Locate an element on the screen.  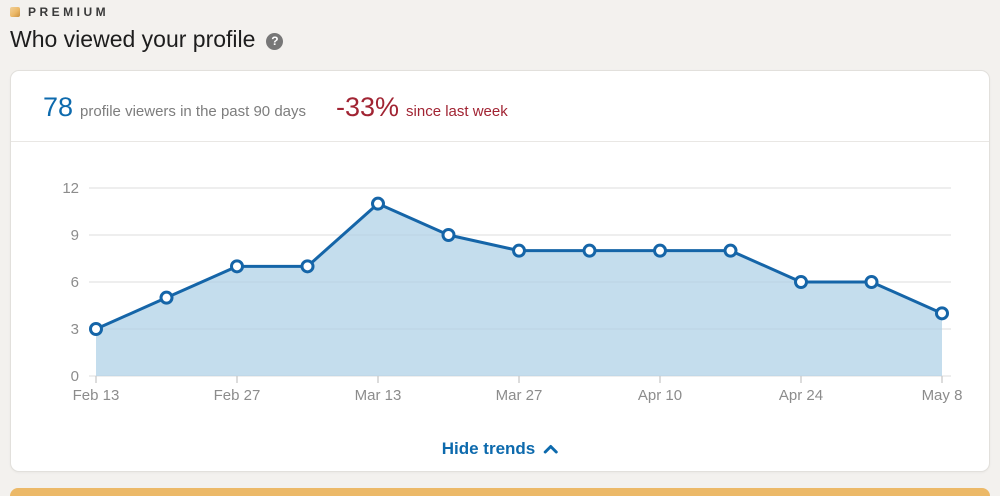
premium-icon is located at coordinates (15, 12).